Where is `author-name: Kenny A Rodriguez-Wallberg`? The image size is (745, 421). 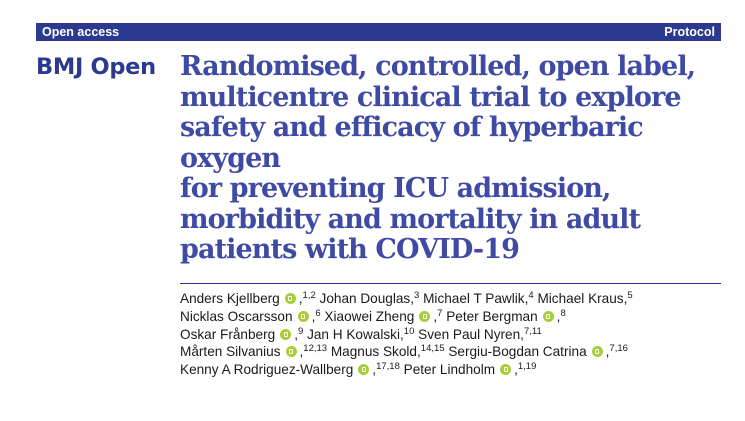 author-name: Kenny A Rodriguez-Wallberg is located at coordinates (267, 370).